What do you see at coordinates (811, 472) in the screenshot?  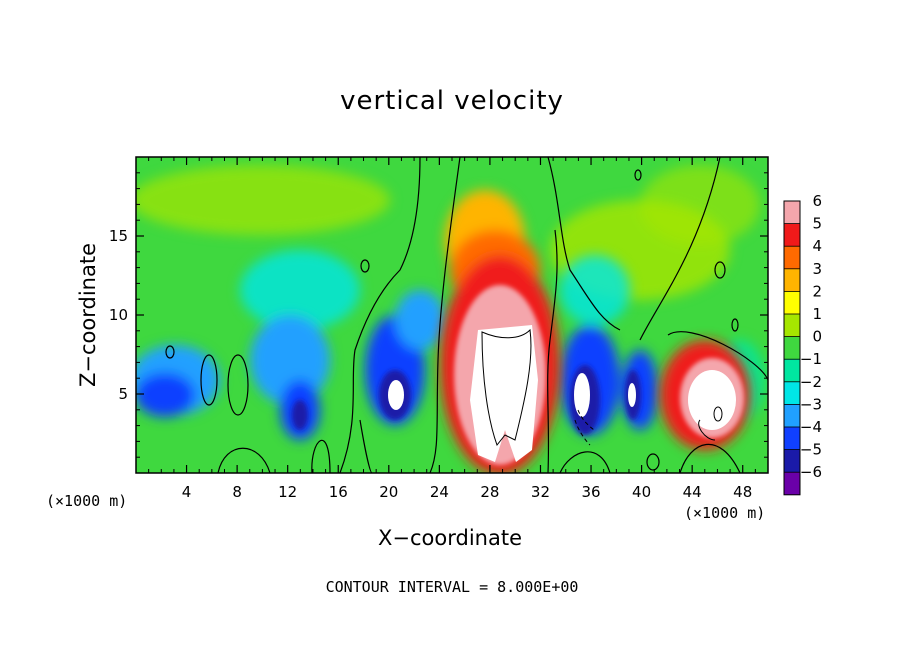 I see `colorbar-label: −6` at bounding box center [811, 472].